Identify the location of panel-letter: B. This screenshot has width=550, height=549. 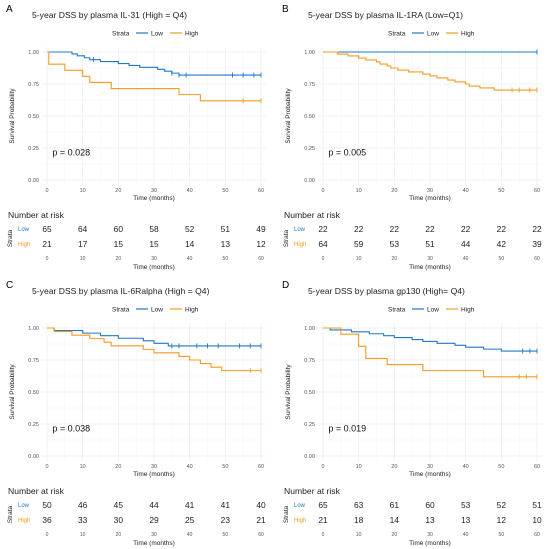
(285, 9).